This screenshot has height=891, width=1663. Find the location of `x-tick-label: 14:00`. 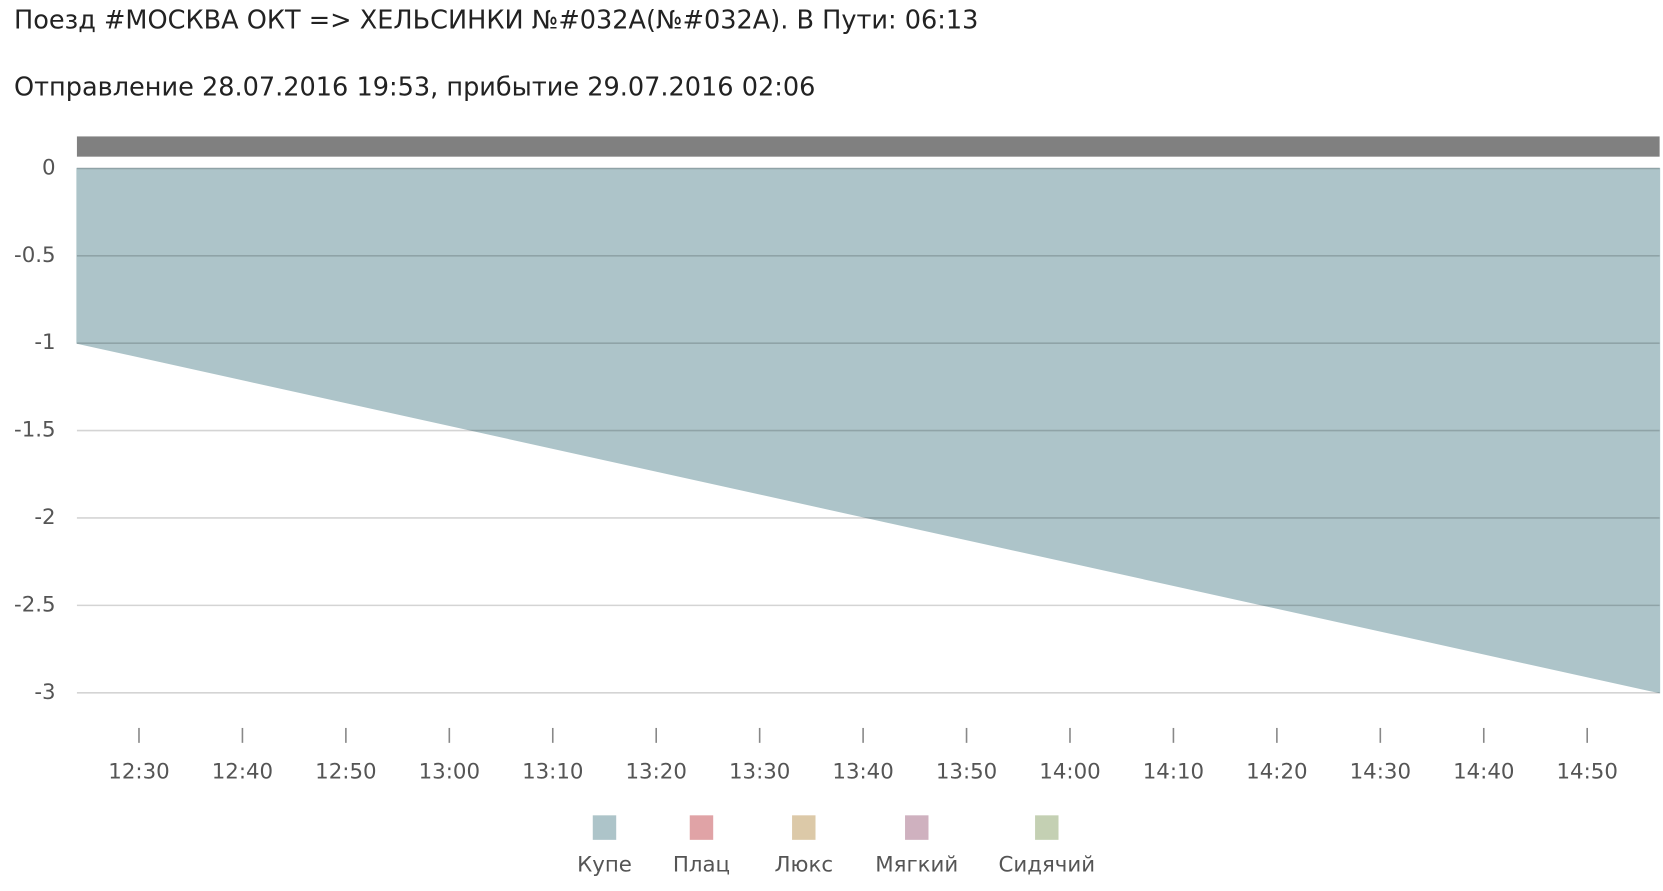

x-tick-label: 14:00 is located at coordinates (1069, 772).